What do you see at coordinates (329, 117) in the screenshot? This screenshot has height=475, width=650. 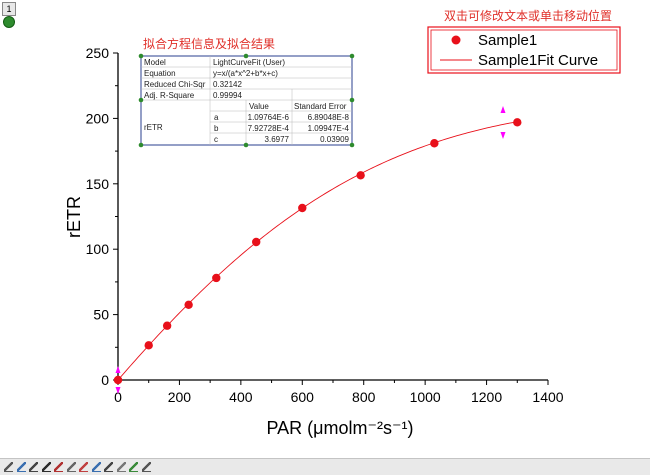 I see `table-cell: 6.89048E-8` at bounding box center [329, 117].